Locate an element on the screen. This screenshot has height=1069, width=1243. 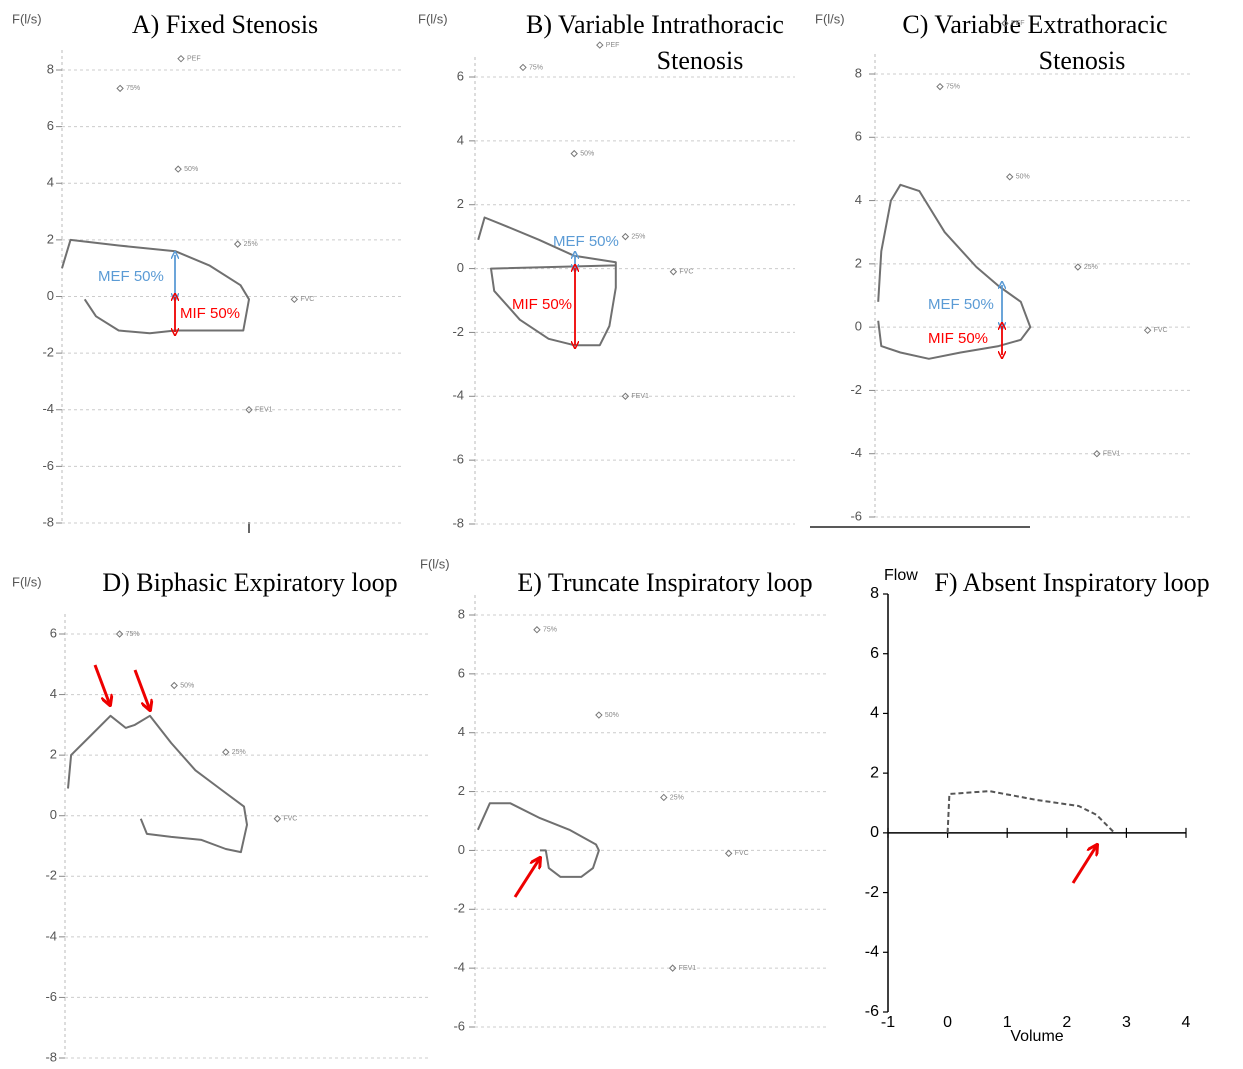
x-tick-label: 4 is located at coordinates (1186, 1022).